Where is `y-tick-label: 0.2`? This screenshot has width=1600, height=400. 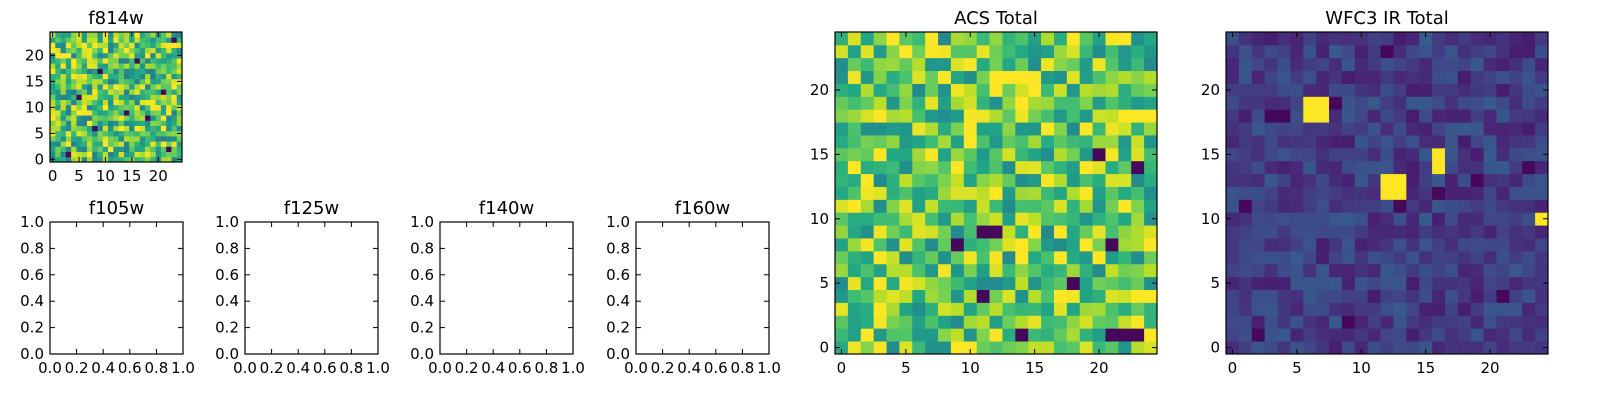
y-tick-label: 0.2 is located at coordinates (32, 328).